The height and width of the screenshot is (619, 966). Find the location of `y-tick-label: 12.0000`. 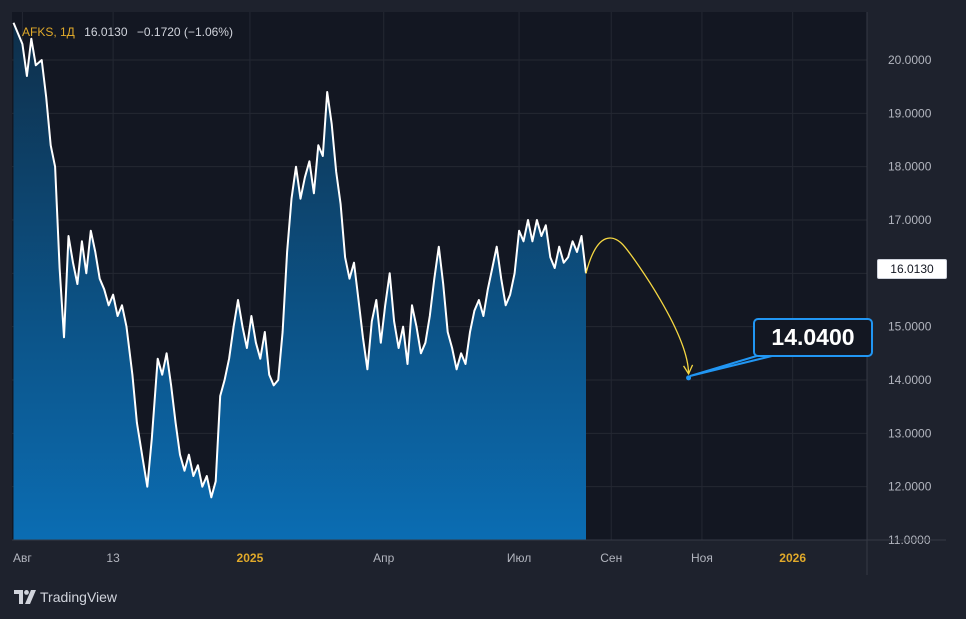

y-tick-label: 12.0000 is located at coordinates (910, 487).